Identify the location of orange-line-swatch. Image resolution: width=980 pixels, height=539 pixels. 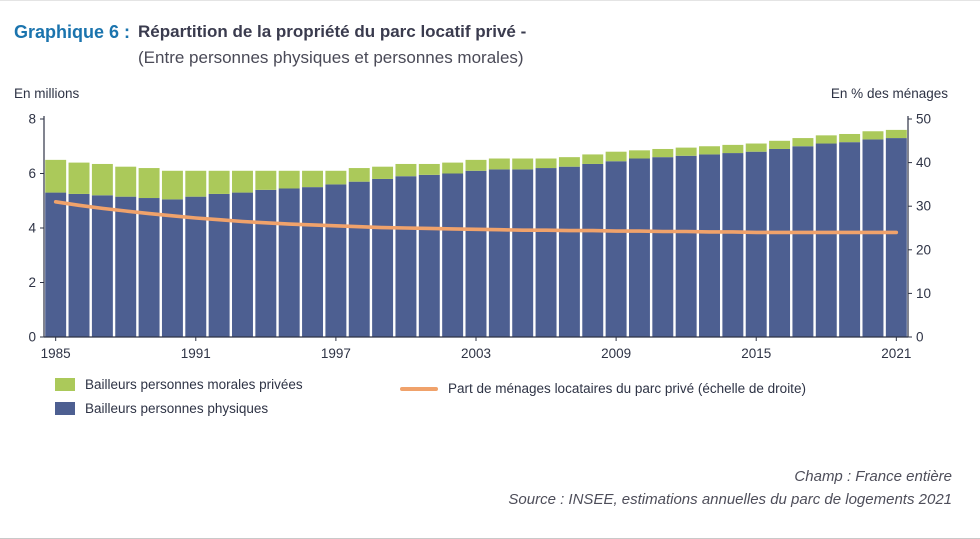
(419, 388).